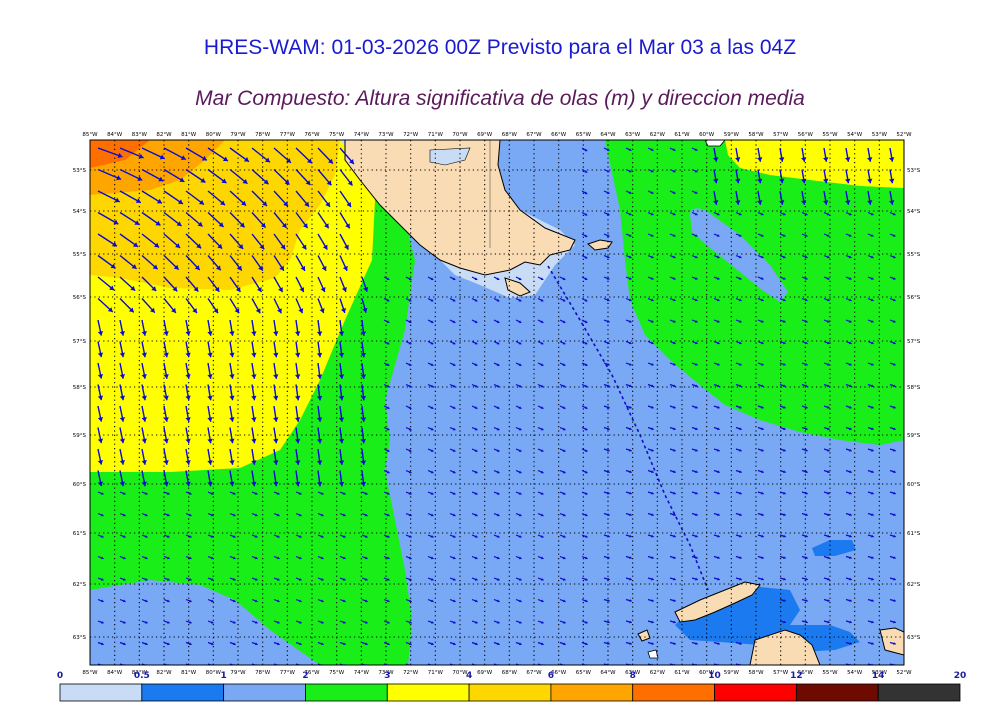 This screenshot has width=1000, height=707. What do you see at coordinates (90, 135) in the screenshot?
I see `lon-label: 85°W` at bounding box center [90, 135].